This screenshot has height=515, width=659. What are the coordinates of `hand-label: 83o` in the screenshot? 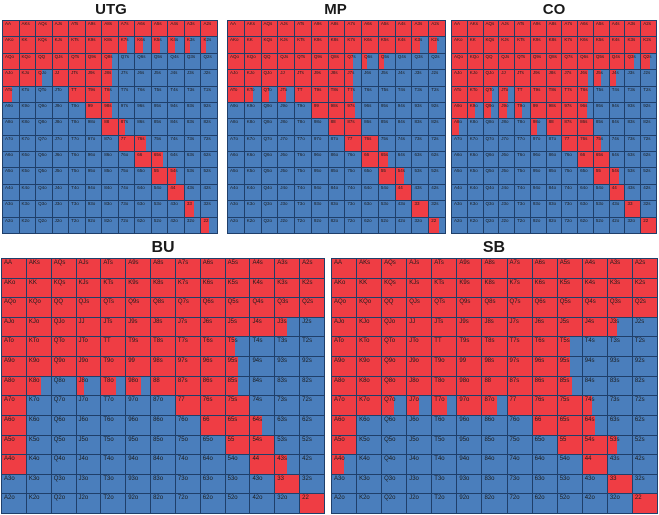 It's located at (552, 204).